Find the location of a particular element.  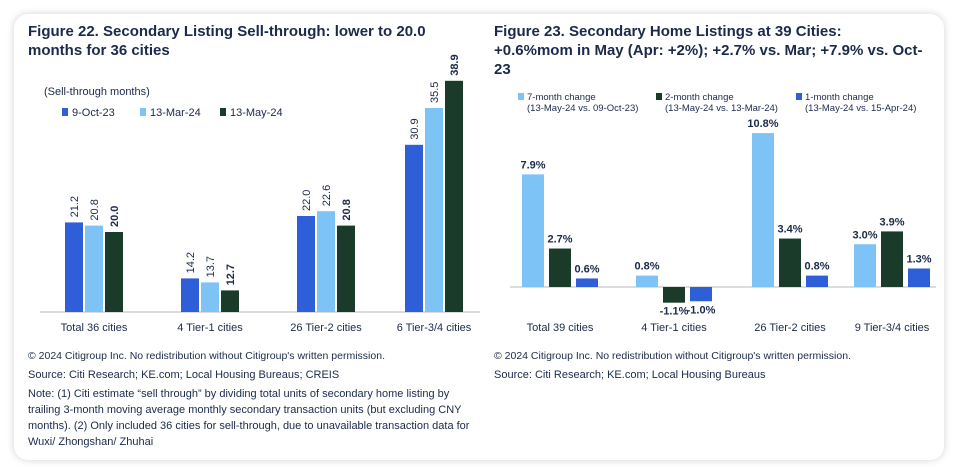

category-label: 9 Tier-3/4 cities is located at coordinates (892, 328).